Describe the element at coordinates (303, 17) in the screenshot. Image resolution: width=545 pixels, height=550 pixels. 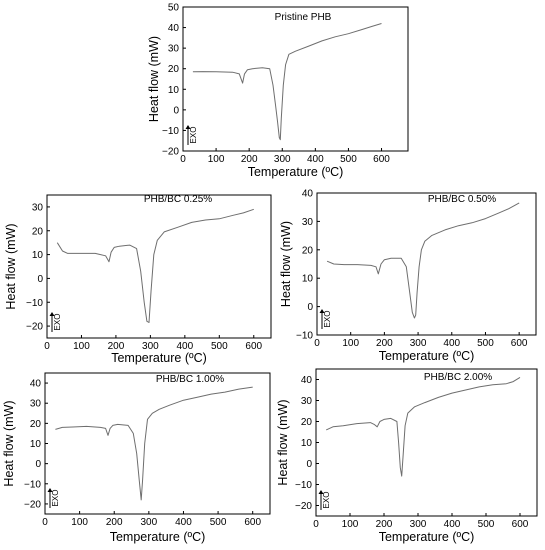
I see `panel-title: Pristine PHB` at that location.